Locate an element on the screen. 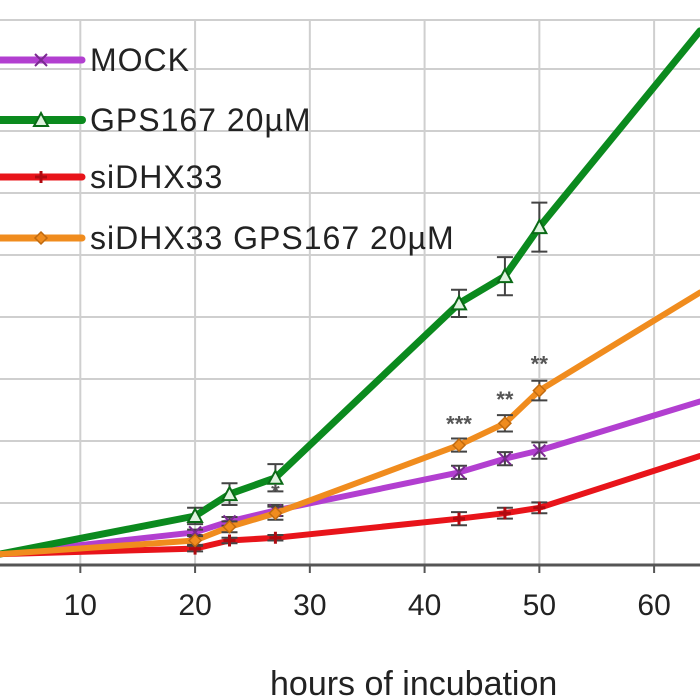 The image size is (700, 700). legend-item-1: GPS167 20µM is located at coordinates (156, 120).